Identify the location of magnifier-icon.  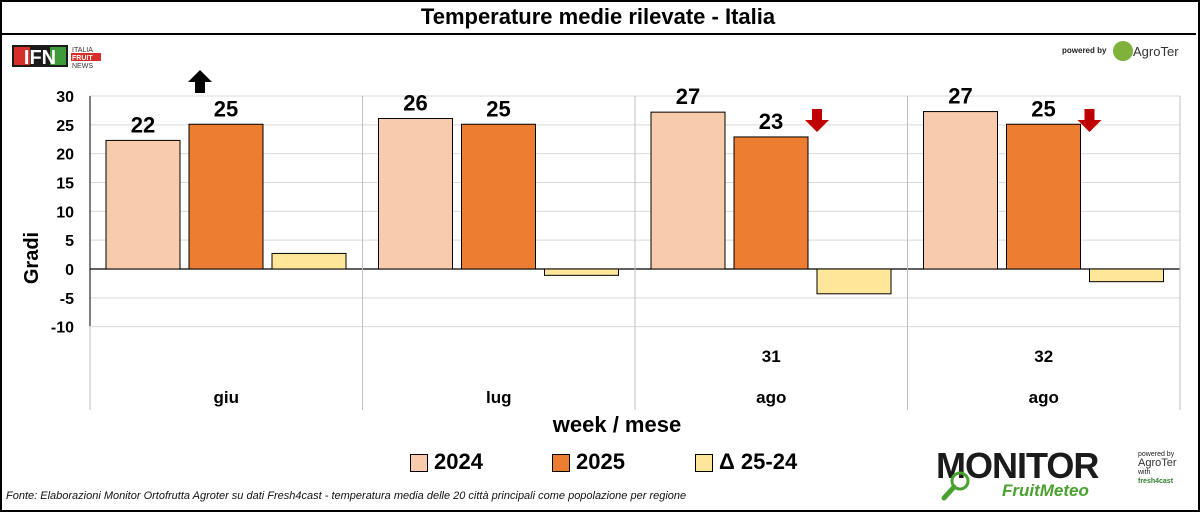
(955, 486).